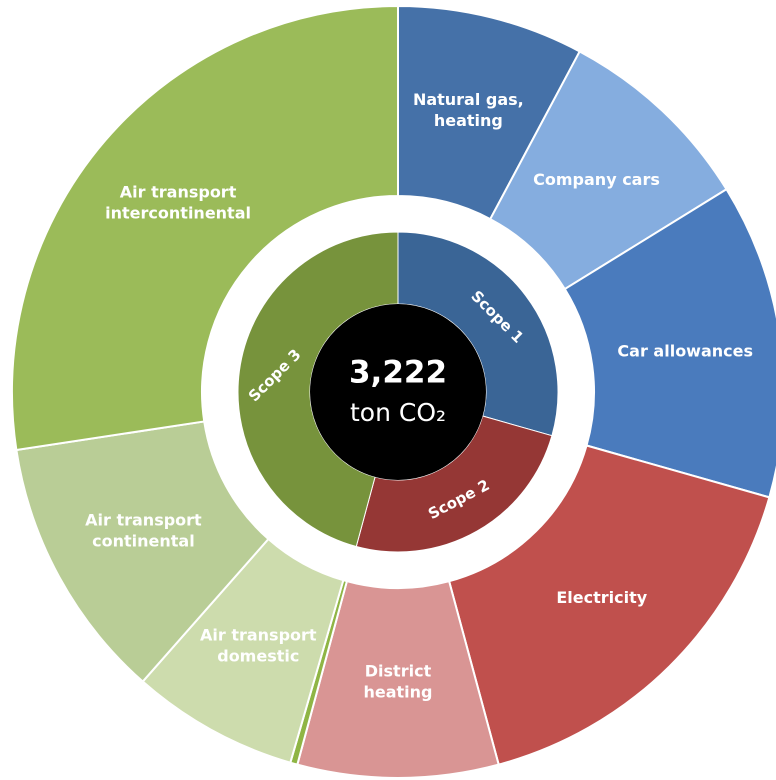  Describe the element at coordinates (596, 179) in the screenshot. I see `segment-label: Company cars` at that location.